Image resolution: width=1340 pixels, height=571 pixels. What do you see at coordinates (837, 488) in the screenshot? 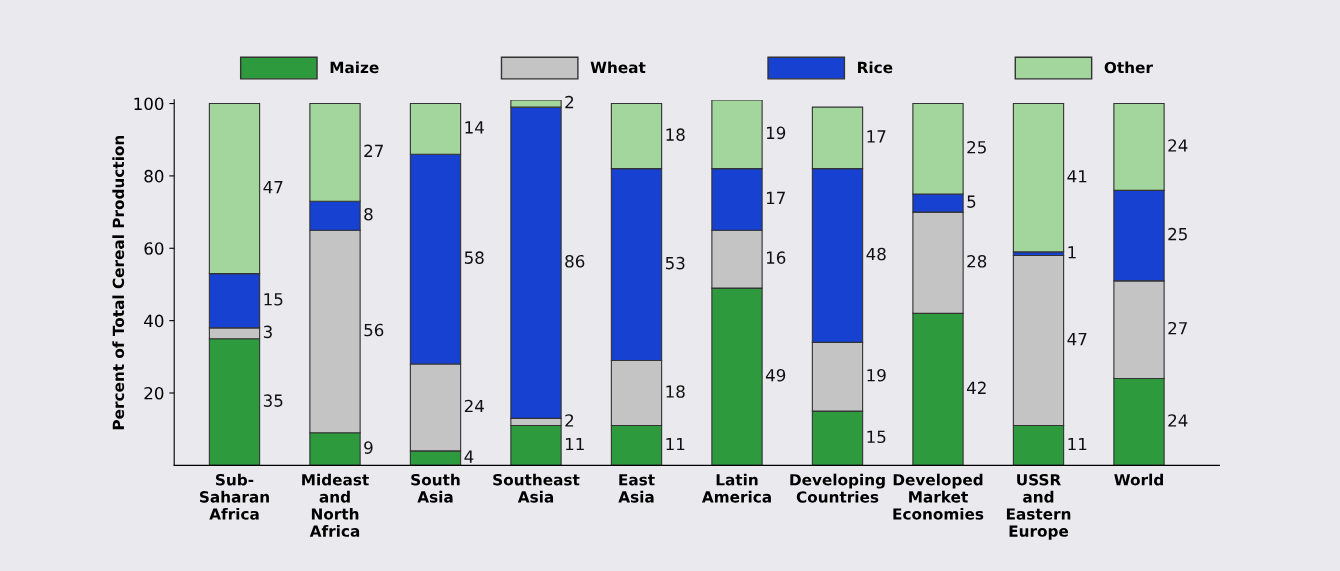
I see `x-tick-label: Developing Countries` at bounding box center [837, 488].